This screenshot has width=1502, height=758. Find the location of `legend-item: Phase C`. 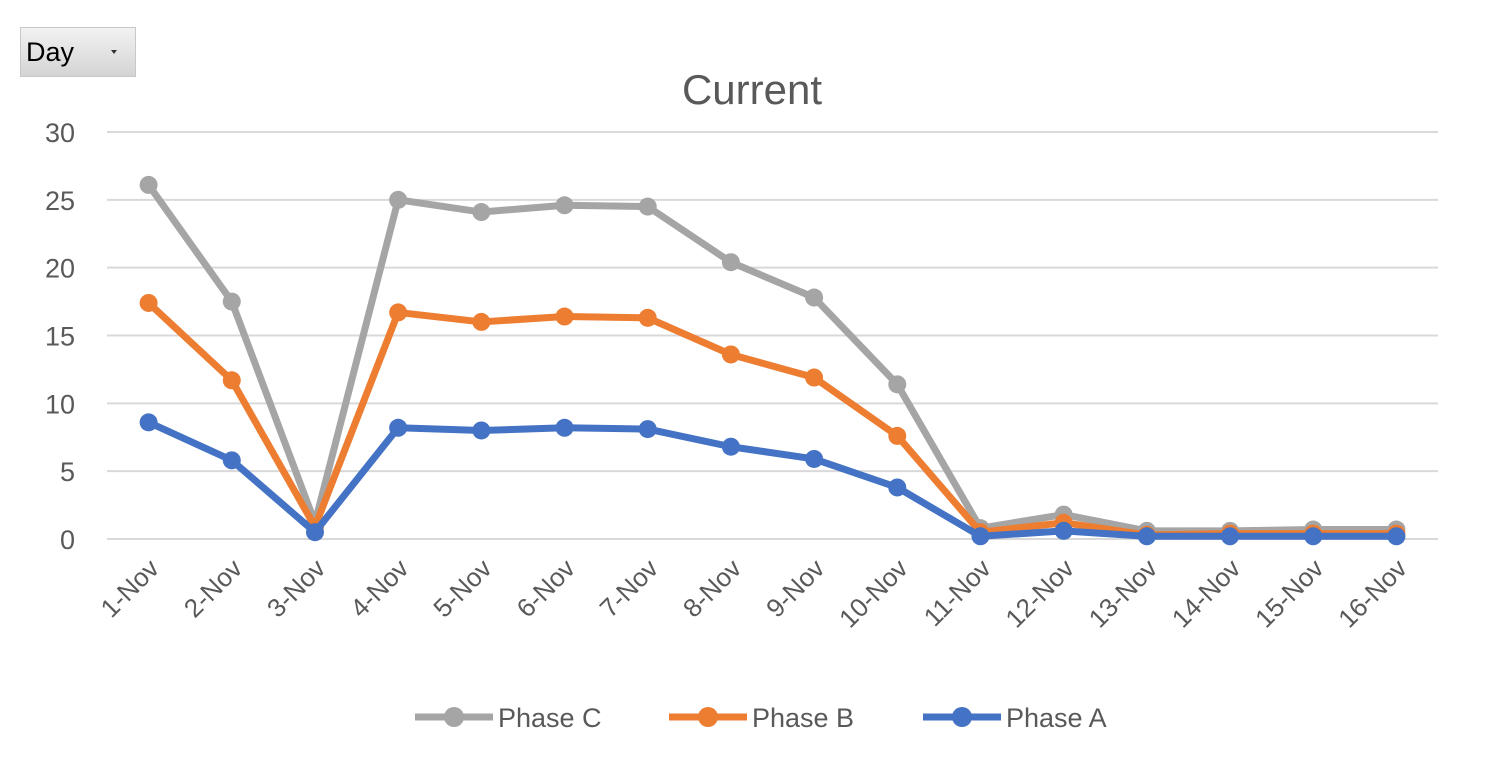

legend-item: Phase C is located at coordinates (508, 718).